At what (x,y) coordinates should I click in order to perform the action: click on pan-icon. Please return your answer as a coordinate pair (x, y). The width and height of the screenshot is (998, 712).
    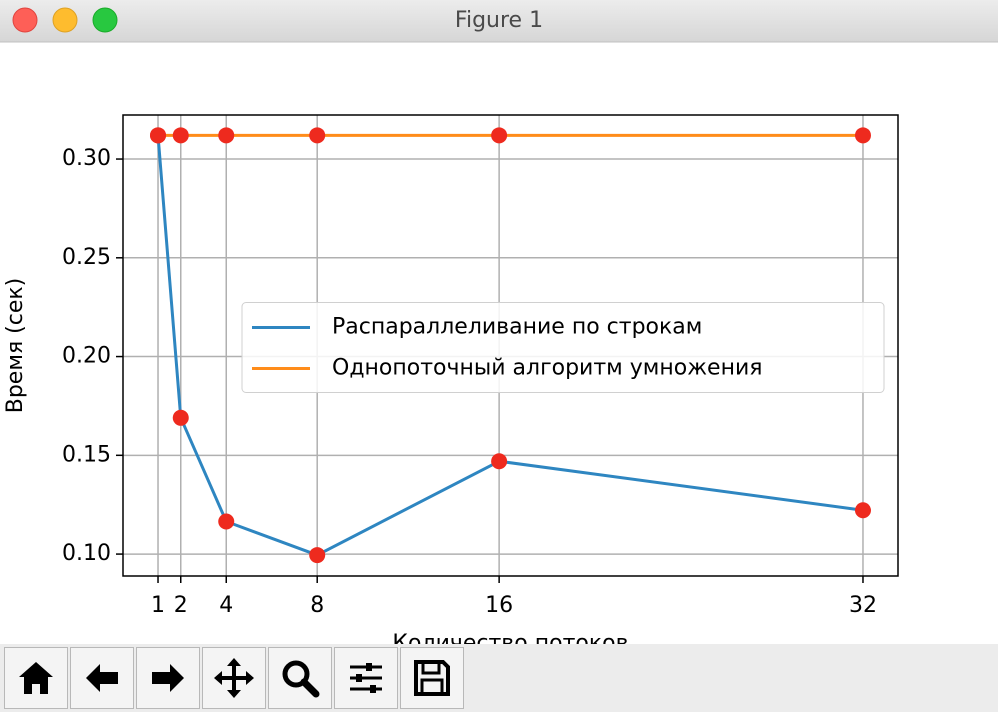
    Looking at the image, I should click on (234, 678).